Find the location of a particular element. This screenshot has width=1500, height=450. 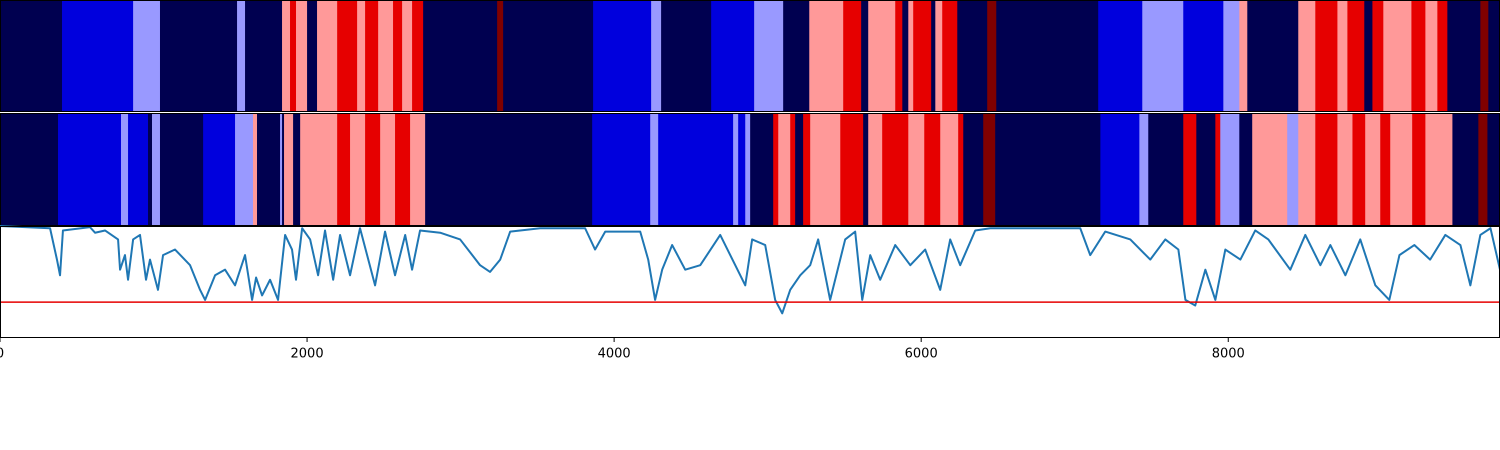

x-tick-label: 8000 is located at coordinates (1228, 354).